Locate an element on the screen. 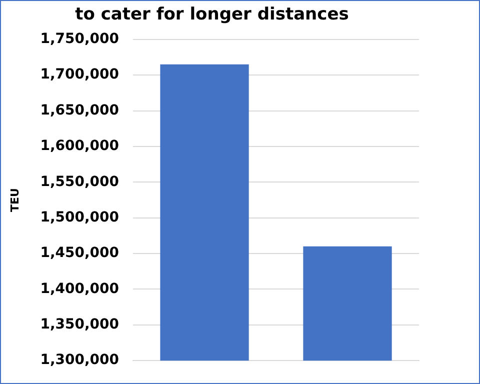  y-tick-label: 1,750,000 is located at coordinates (80, 39).